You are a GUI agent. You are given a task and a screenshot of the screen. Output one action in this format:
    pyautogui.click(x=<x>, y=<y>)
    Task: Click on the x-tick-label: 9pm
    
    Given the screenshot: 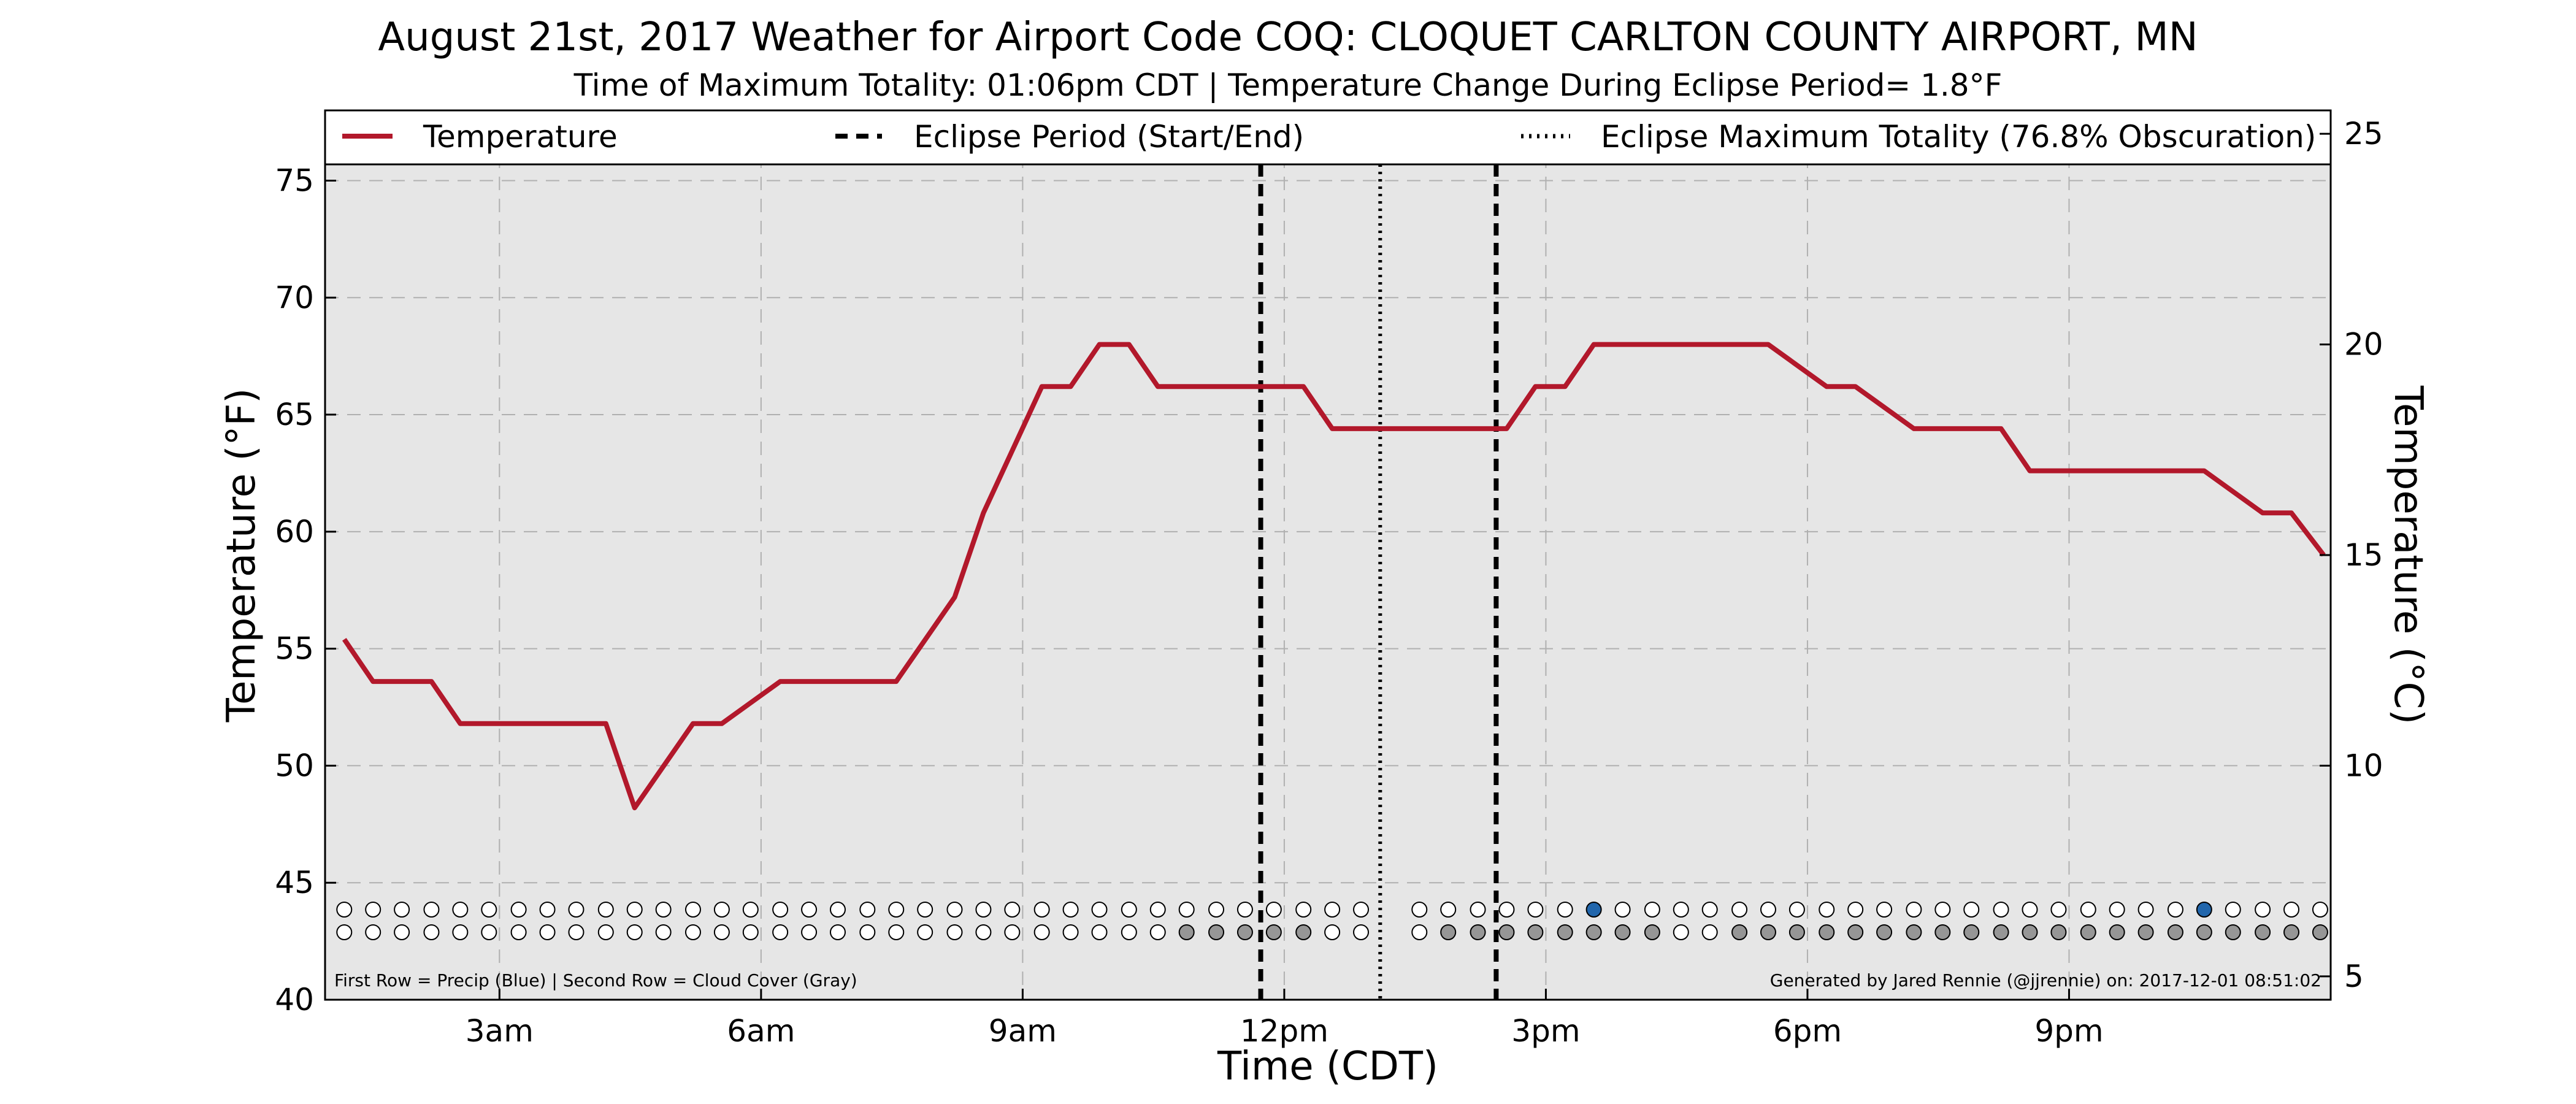 What is the action you would take?
    pyautogui.click(x=2068, y=1031)
    